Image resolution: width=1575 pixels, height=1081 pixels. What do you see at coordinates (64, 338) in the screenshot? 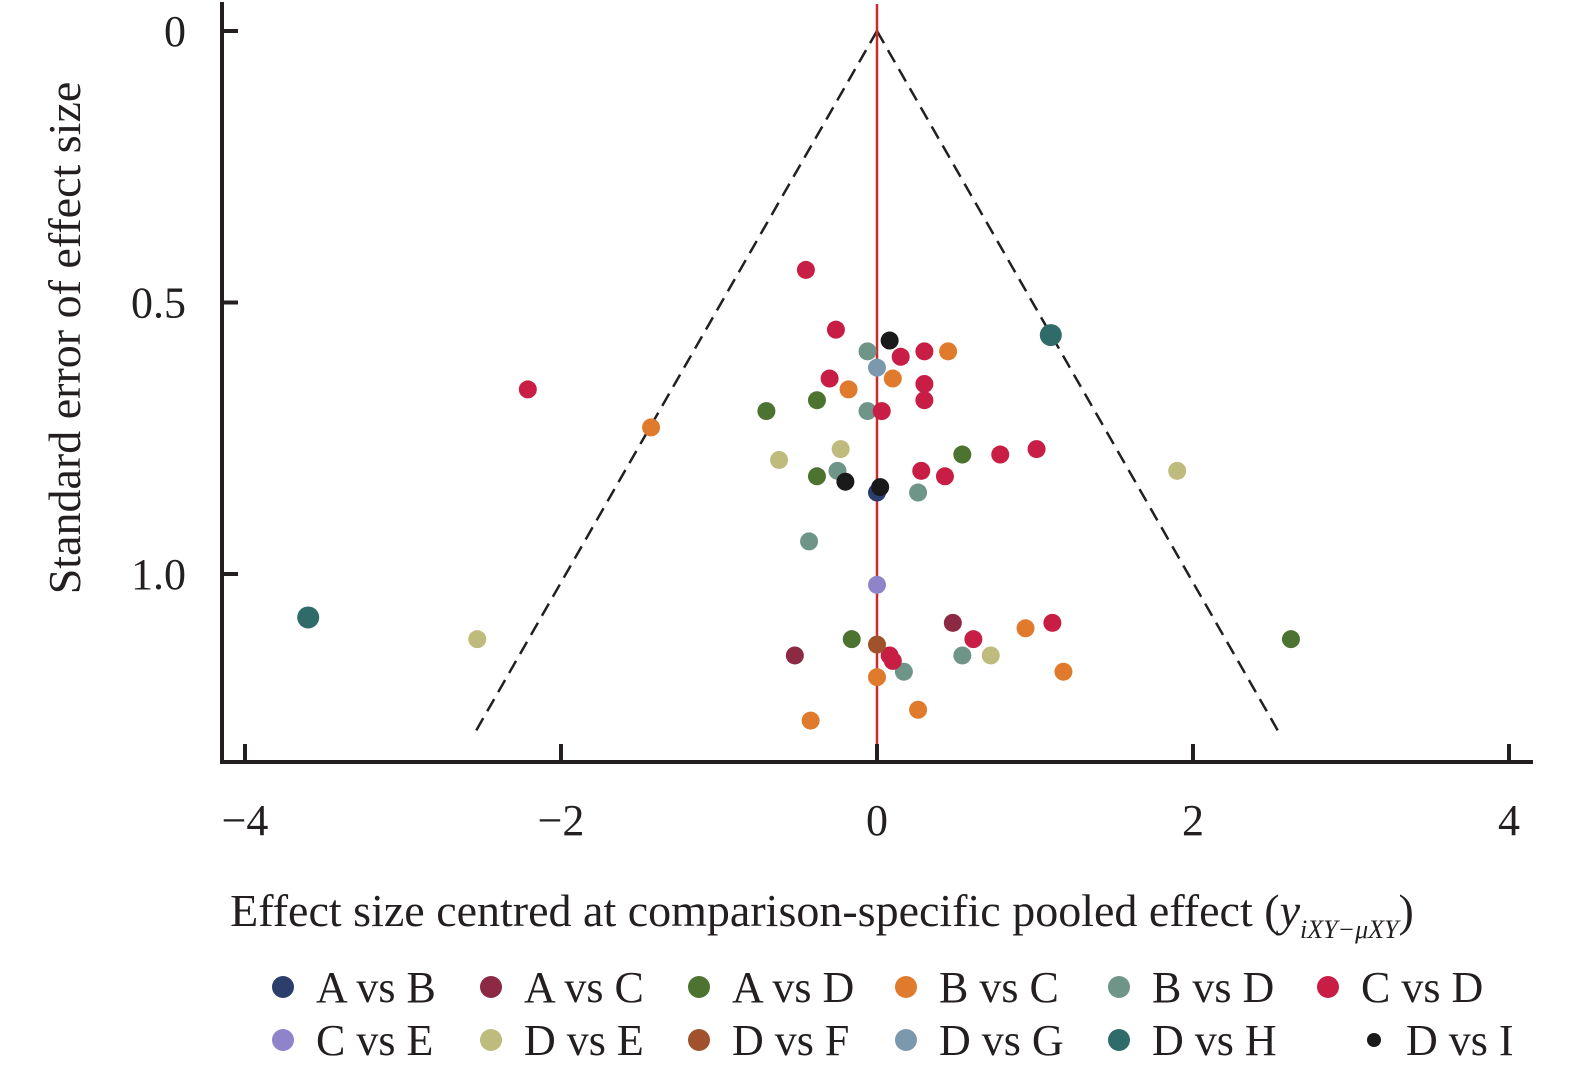
I see `y-axis-title: Standard error of effect size` at bounding box center [64, 338].